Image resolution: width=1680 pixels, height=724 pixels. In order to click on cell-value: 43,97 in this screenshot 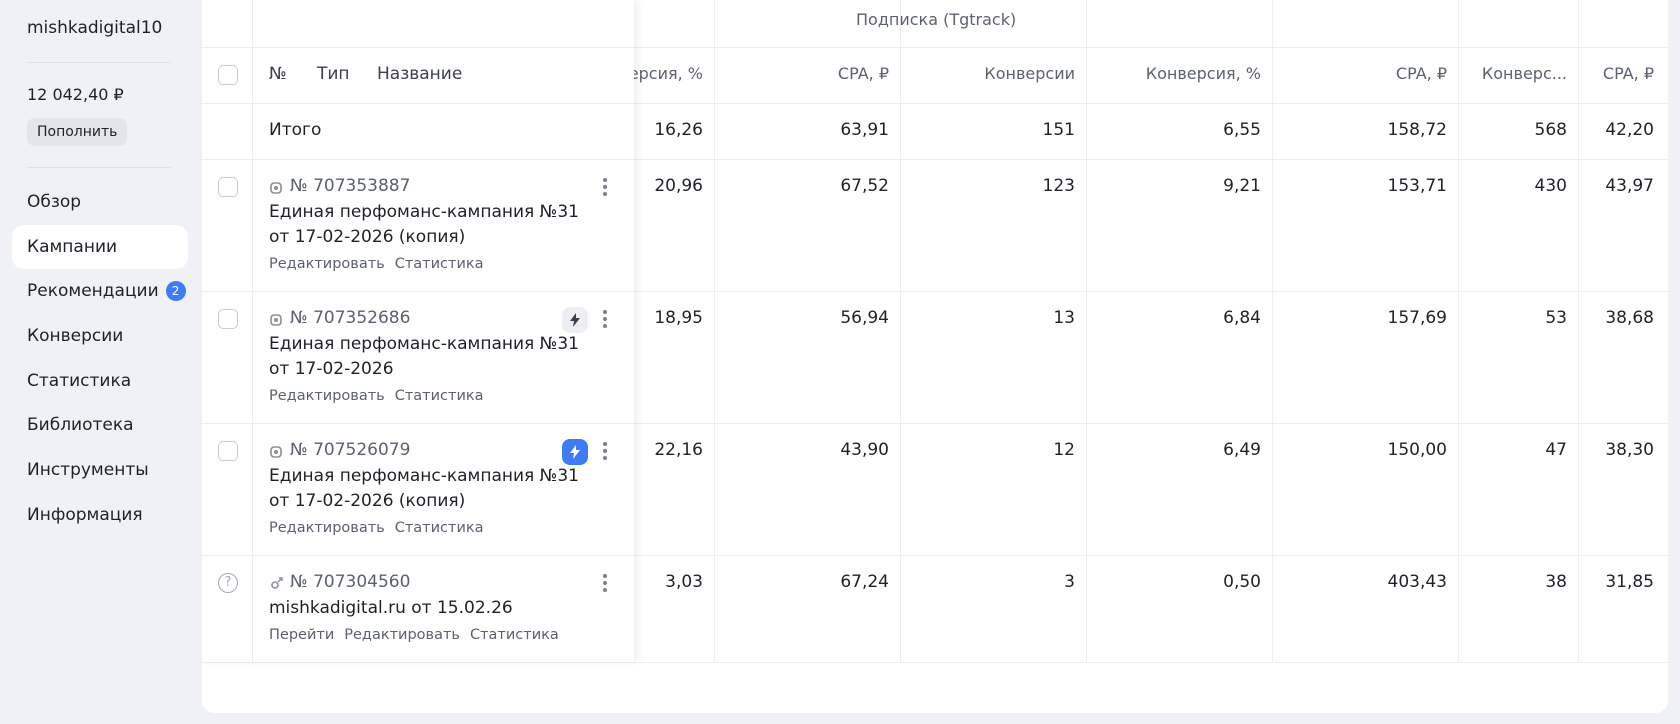, I will do `click(1629, 186)`.